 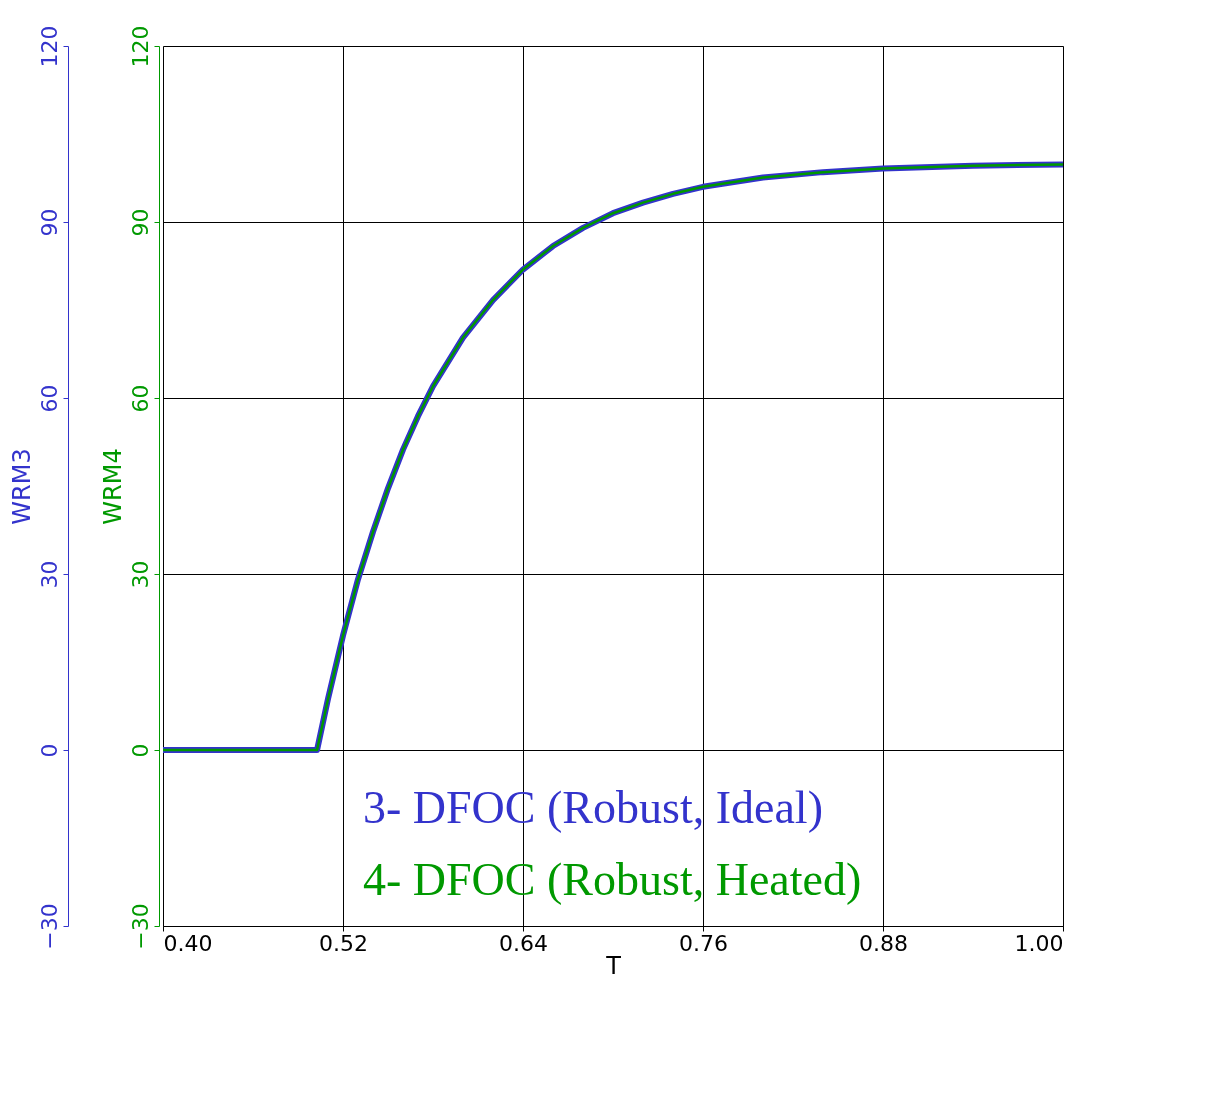 I want to click on y2-tick-label: 120, so click(x=140, y=46).